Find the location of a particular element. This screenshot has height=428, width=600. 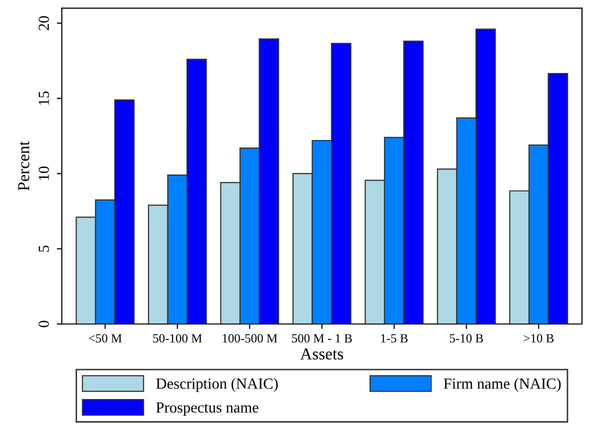

y-tick-label: 0 is located at coordinates (43, 324).